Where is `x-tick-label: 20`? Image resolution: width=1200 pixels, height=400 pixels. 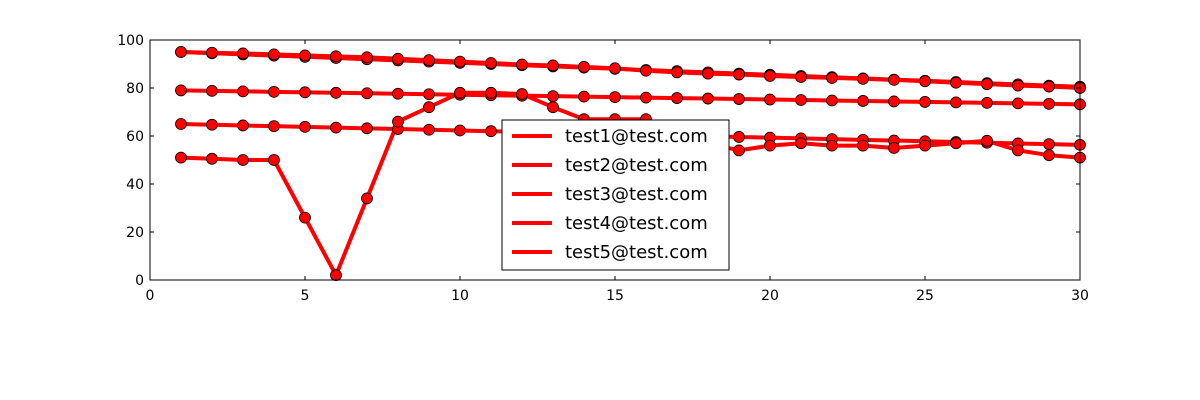 x-tick-label: 20 is located at coordinates (770, 296).